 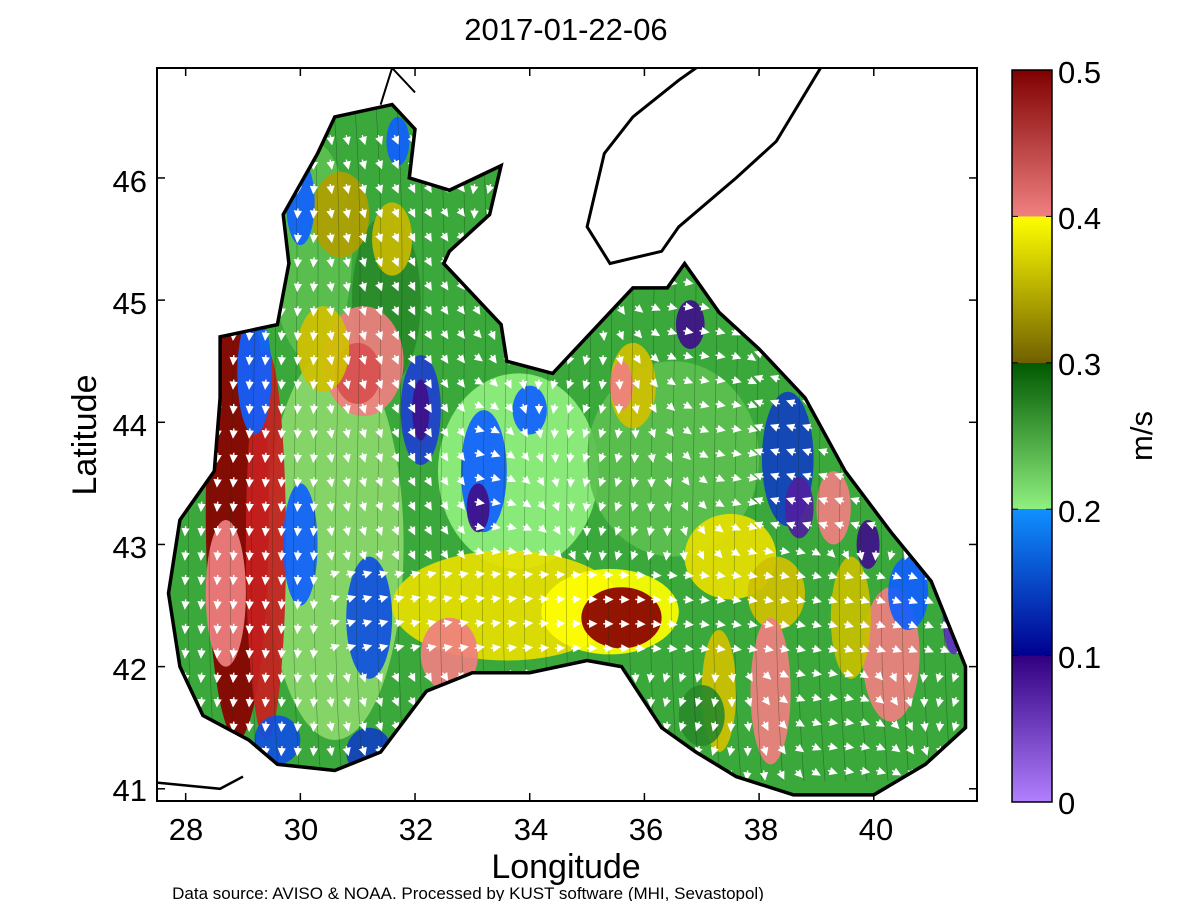 What do you see at coordinates (130, 181) in the screenshot?
I see `y-tick-label: 46` at bounding box center [130, 181].